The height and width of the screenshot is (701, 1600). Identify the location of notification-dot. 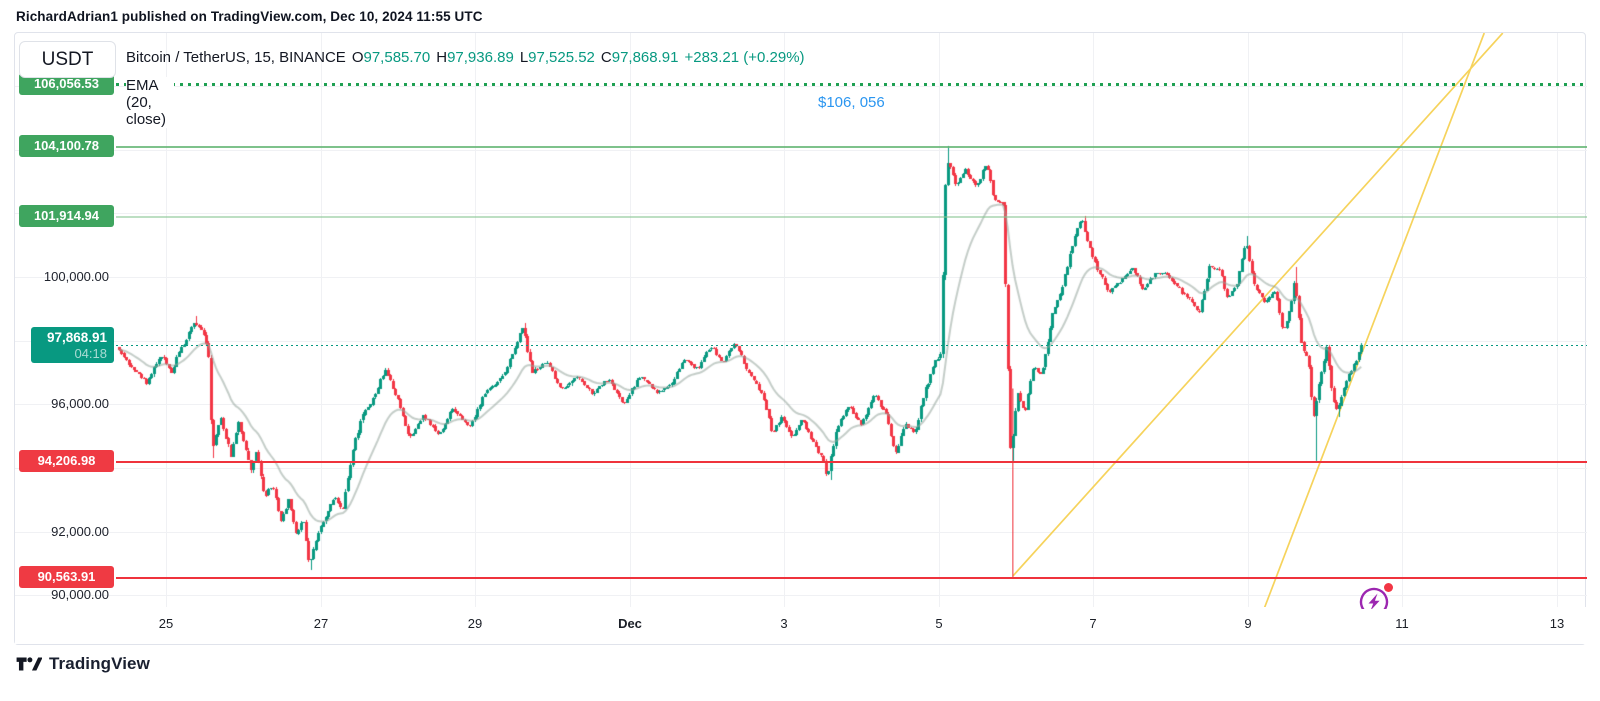
(1388, 587).